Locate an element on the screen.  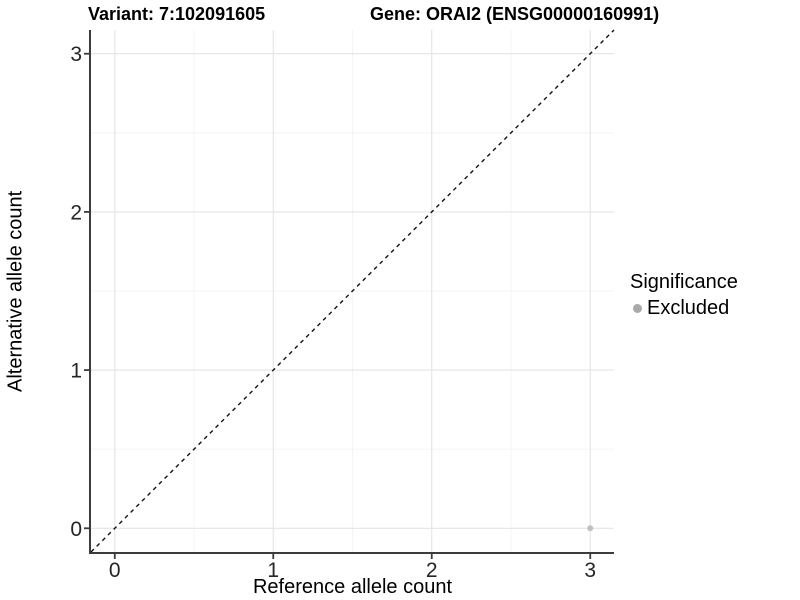
legend: Significance Excluded is located at coordinates (684, 295).